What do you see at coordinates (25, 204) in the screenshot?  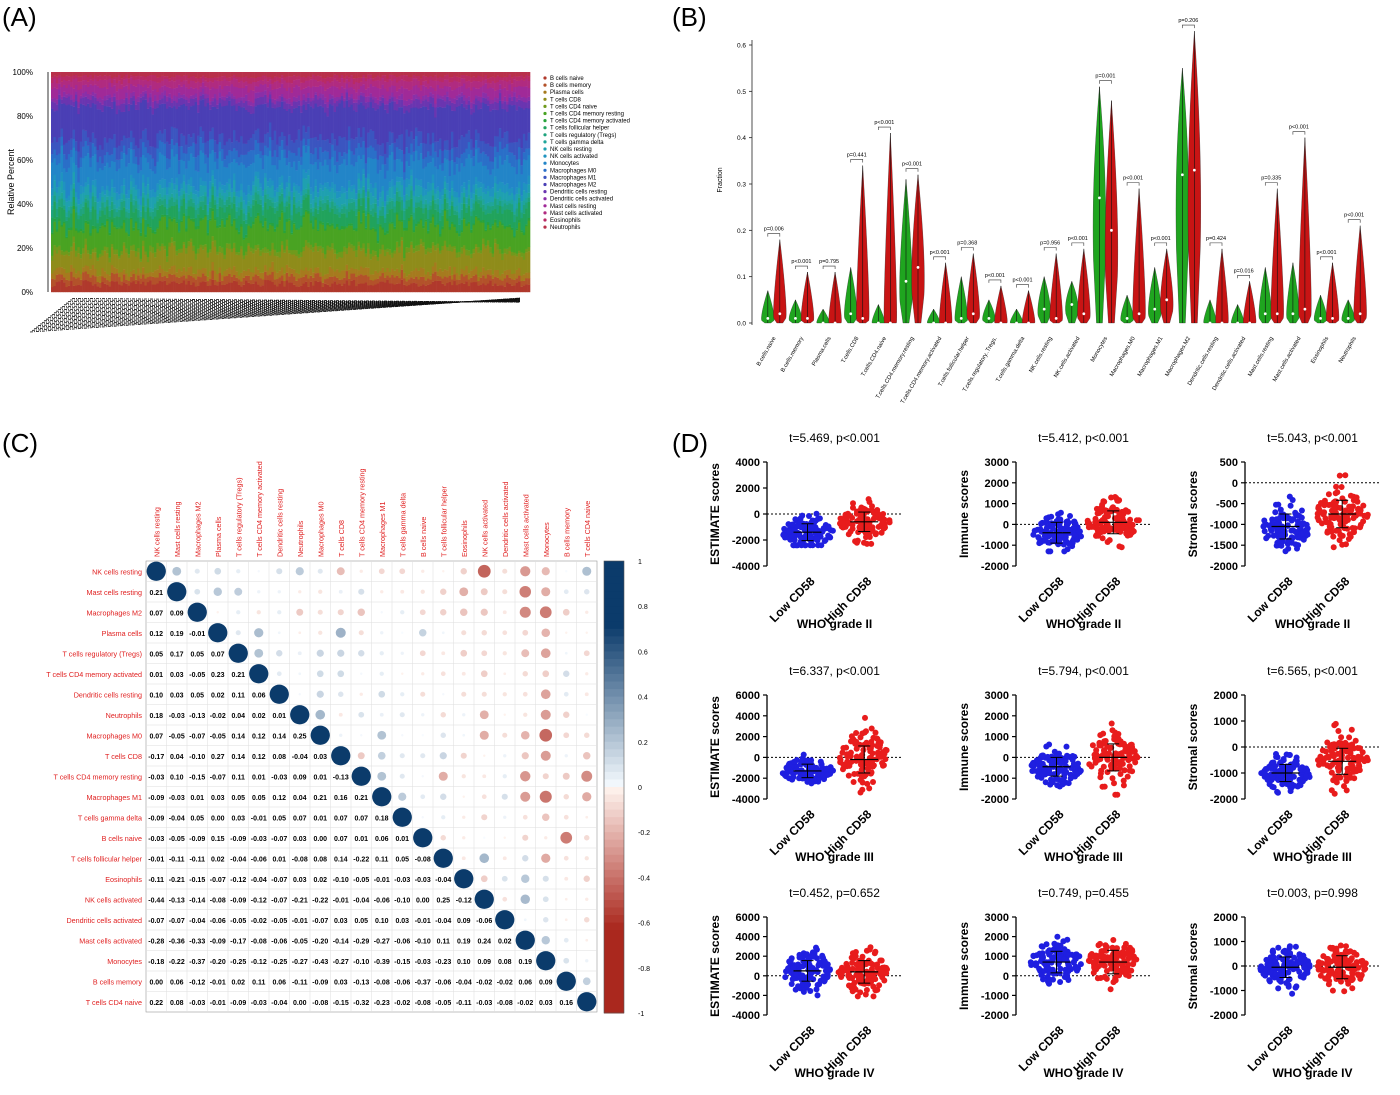 I see `y-tick-label: 40%` at bounding box center [25, 204].